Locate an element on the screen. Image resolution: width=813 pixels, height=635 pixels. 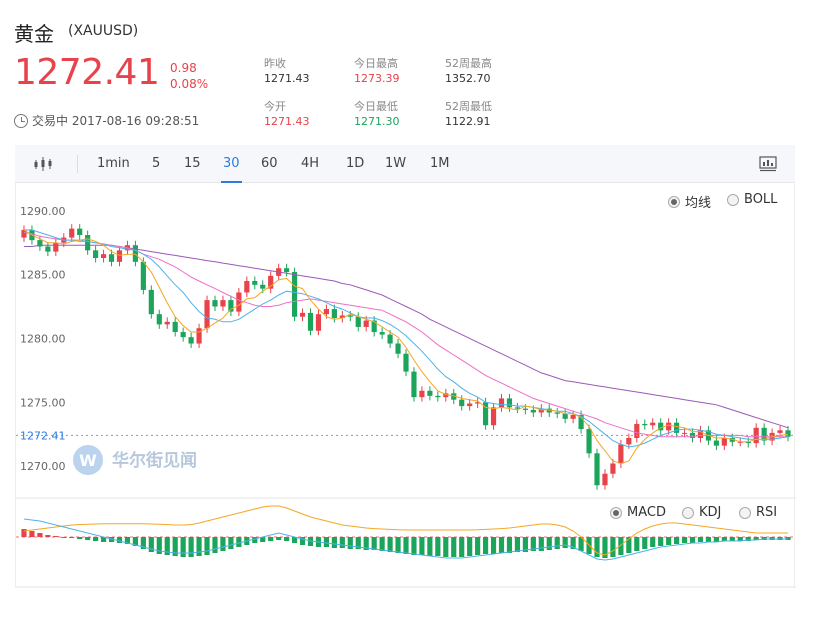
legend-rsi-label: RSI is located at coordinates (767, 512).